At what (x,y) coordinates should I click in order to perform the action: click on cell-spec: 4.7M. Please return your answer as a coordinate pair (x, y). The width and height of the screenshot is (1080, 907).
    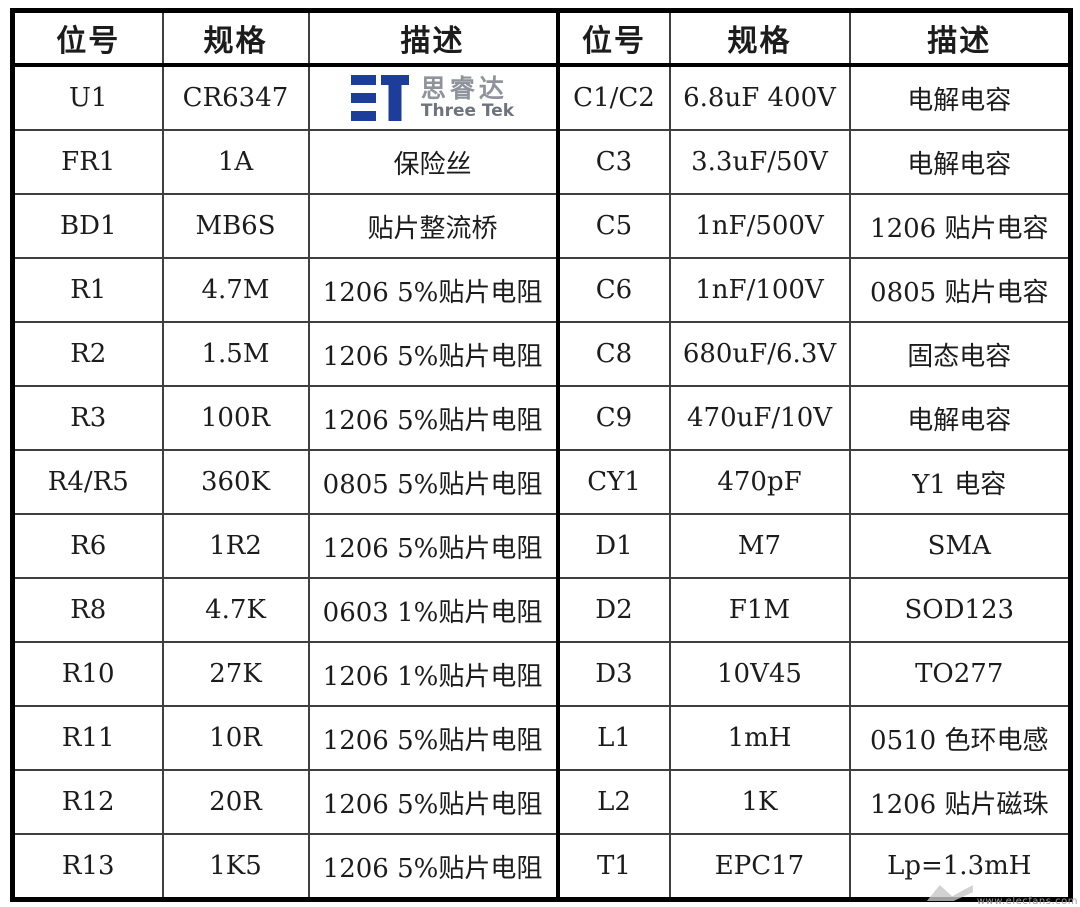
    Looking at the image, I should click on (235, 290).